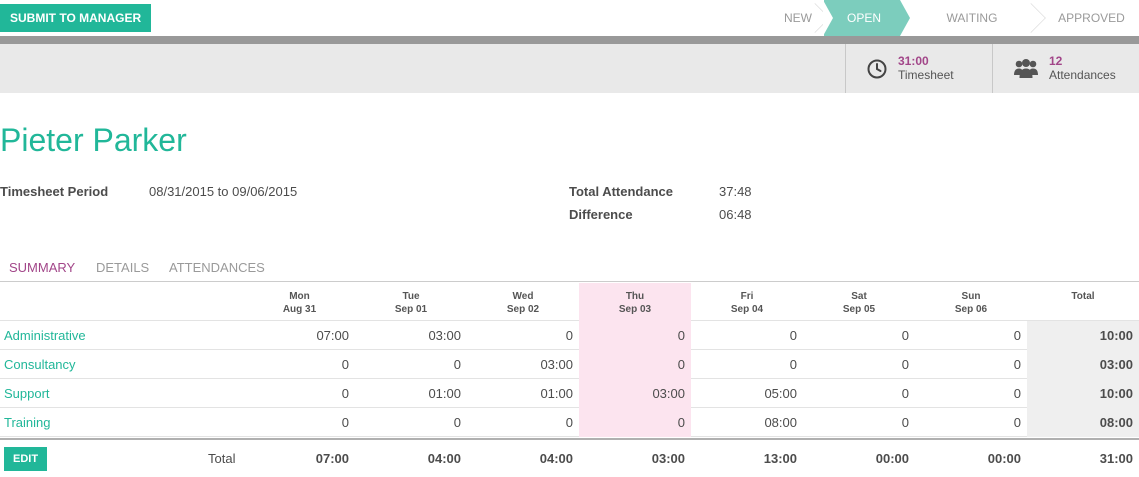 This screenshot has height=477, width=1139. I want to click on stage-waiting-approval: WAITING APPROVAL, so click(973, 30).